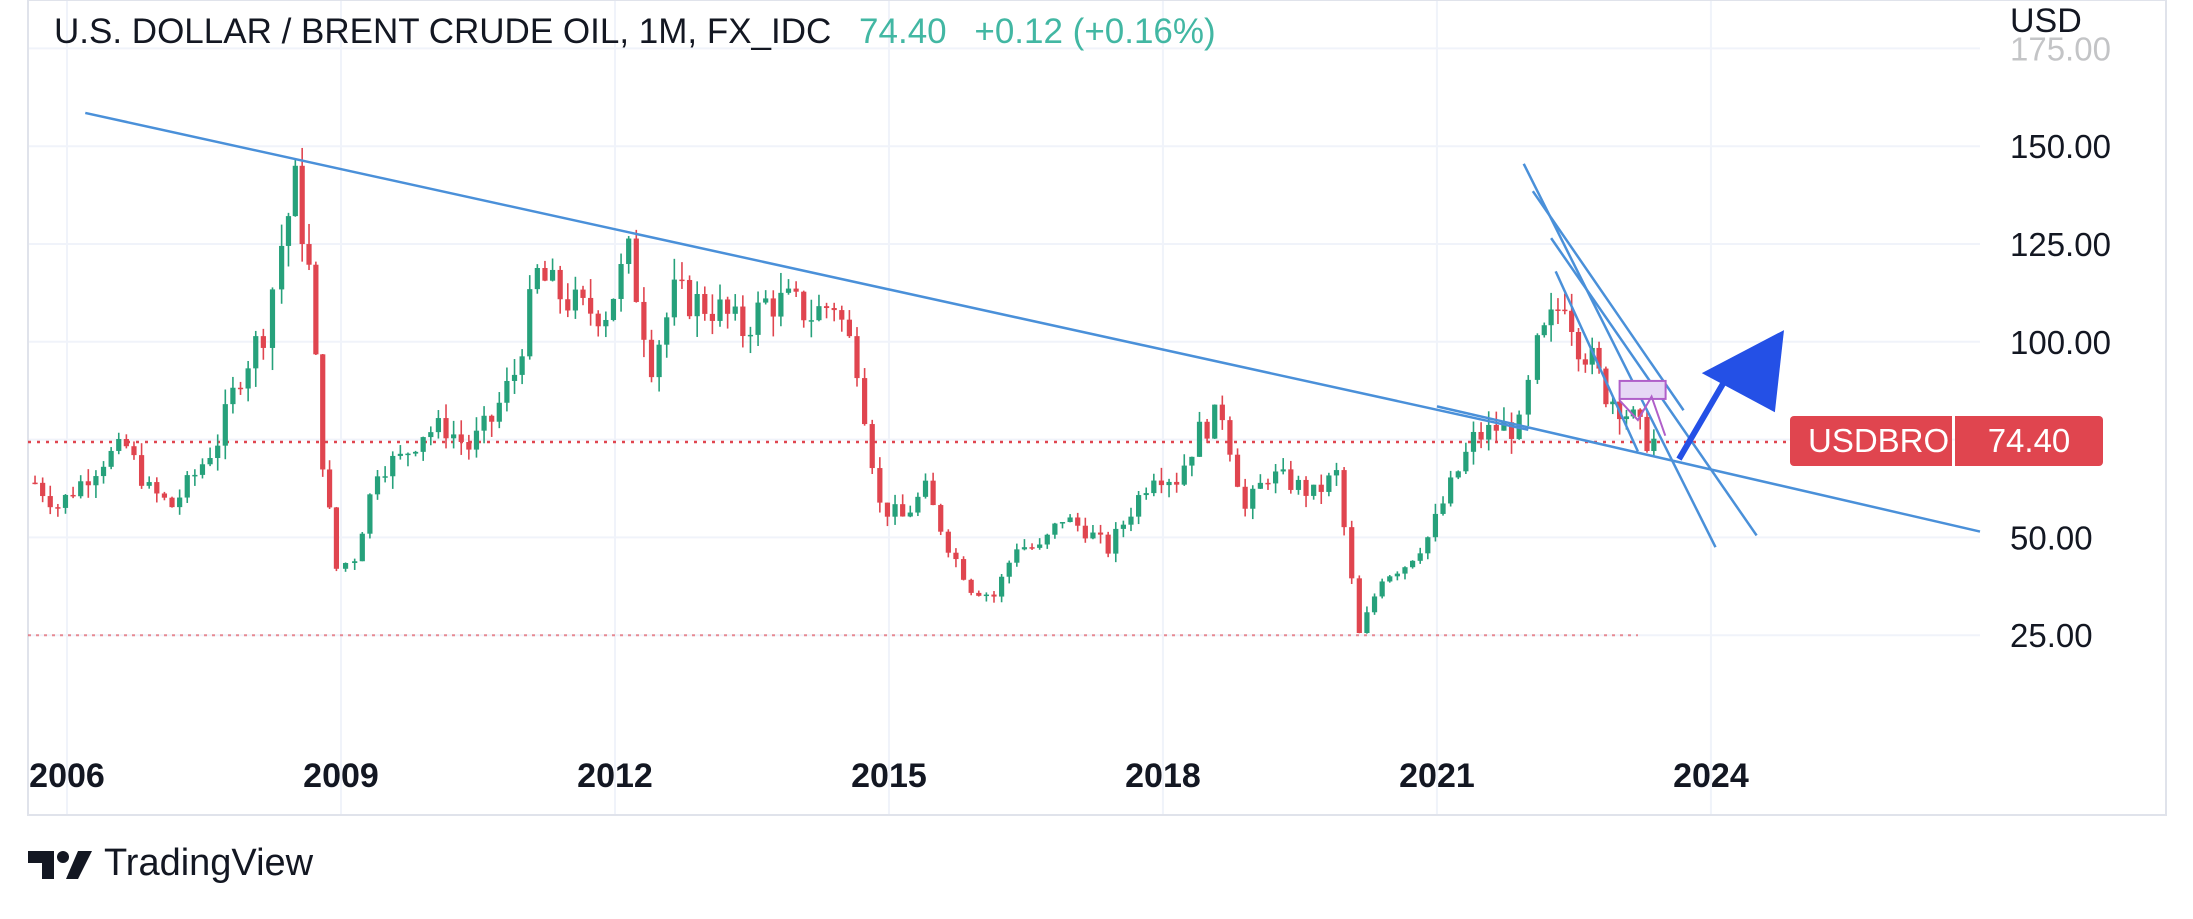  I want to click on pattern-zigzag, so click(1642, 415).